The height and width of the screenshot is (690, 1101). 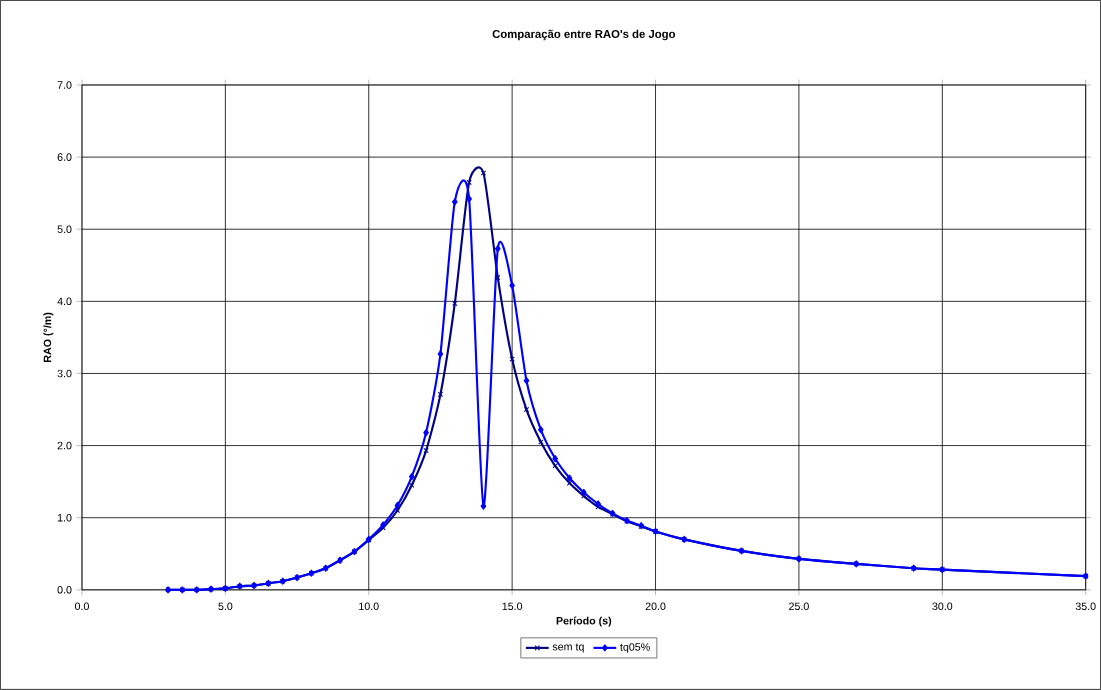 I want to click on x-tick-label: 25.0, so click(x=799, y=606).